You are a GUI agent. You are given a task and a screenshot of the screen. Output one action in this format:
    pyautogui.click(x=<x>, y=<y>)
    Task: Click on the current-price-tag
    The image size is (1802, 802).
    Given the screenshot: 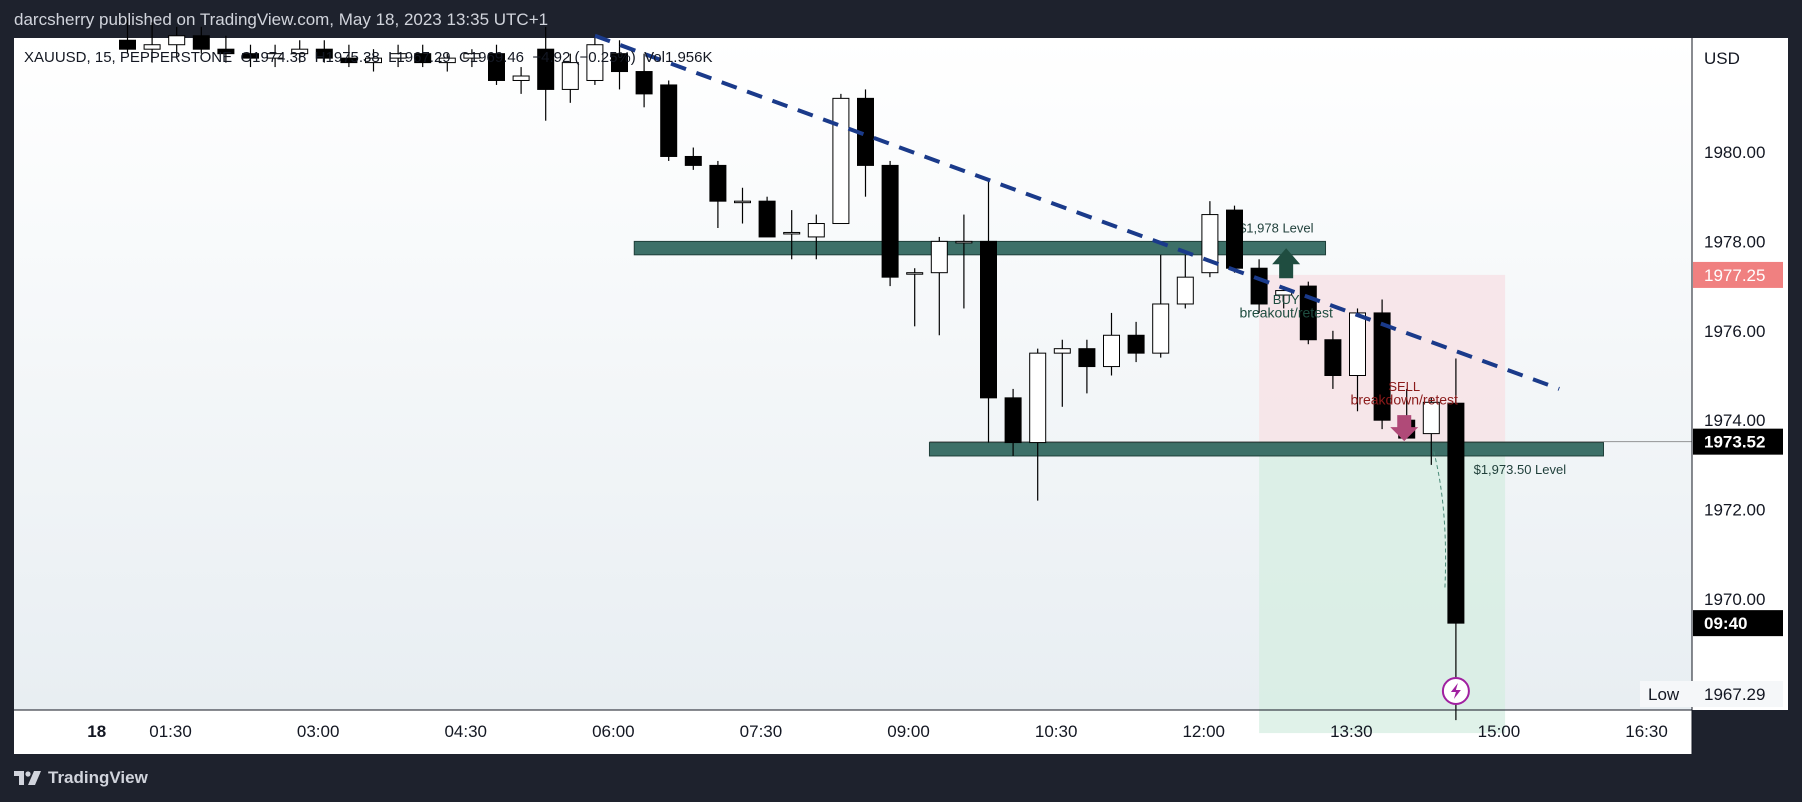 What is the action you would take?
    pyautogui.click(x=1738, y=441)
    